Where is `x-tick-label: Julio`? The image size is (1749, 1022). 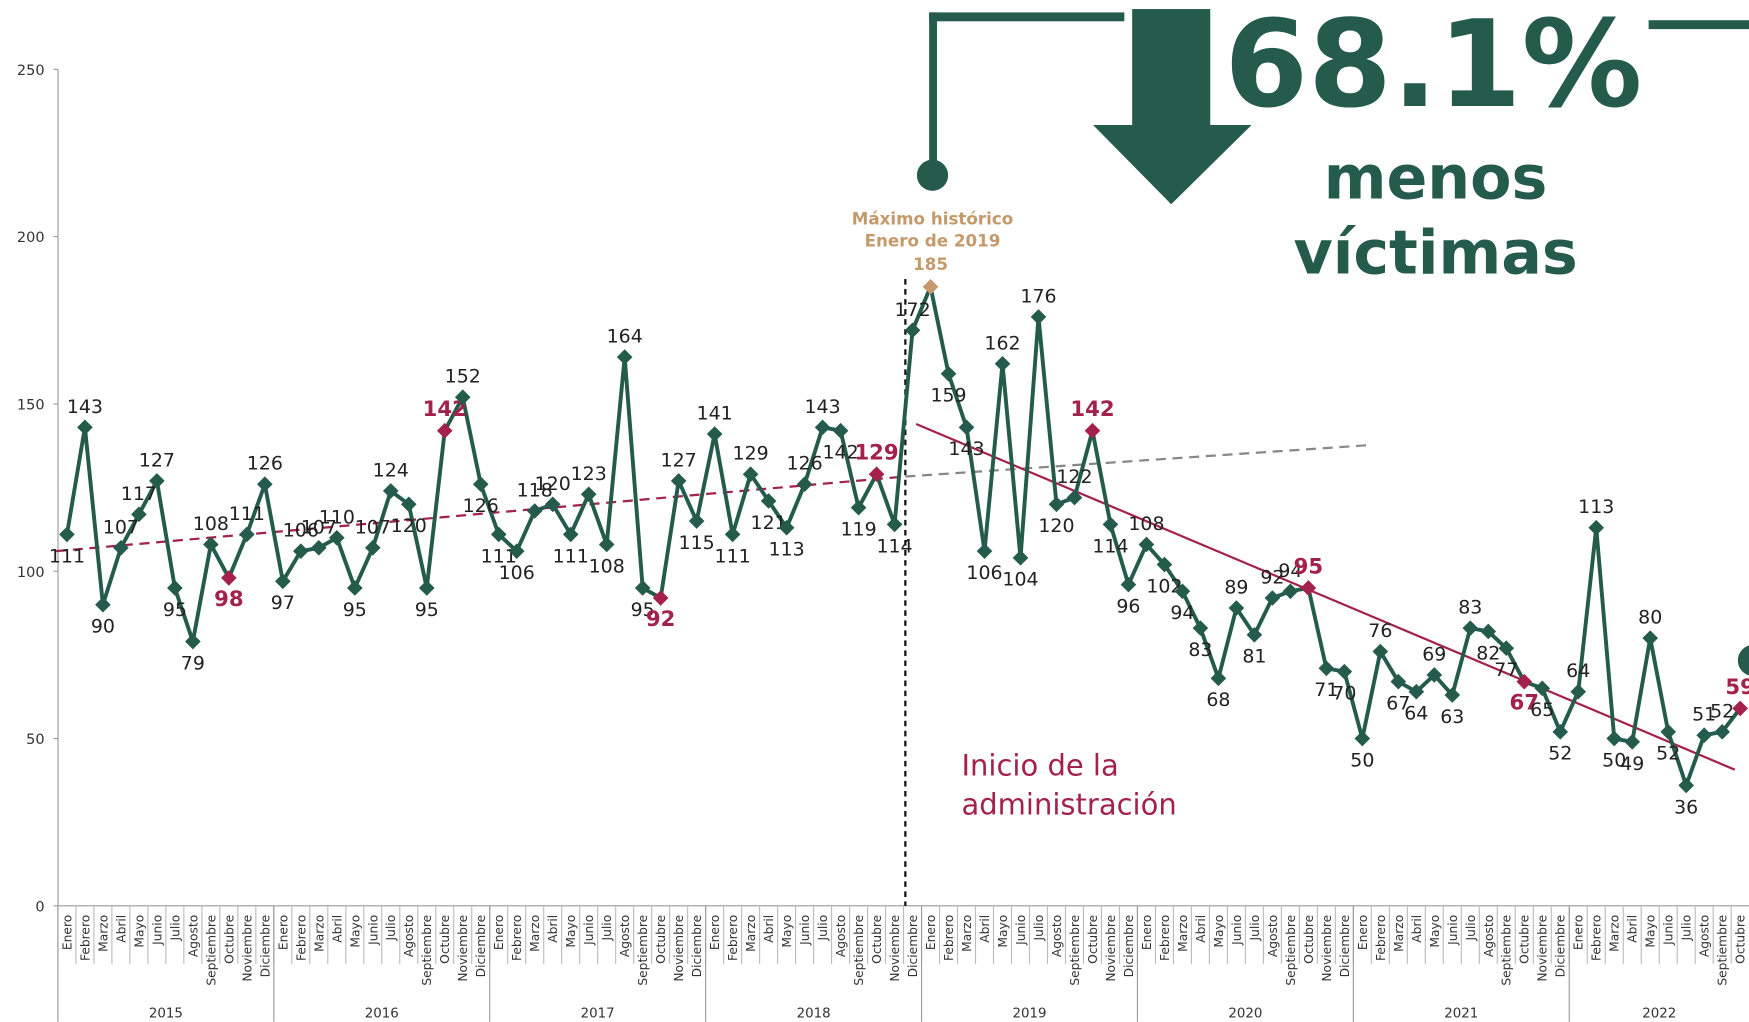 x-tick-label: Julio is located at coordinates (1471, 928).